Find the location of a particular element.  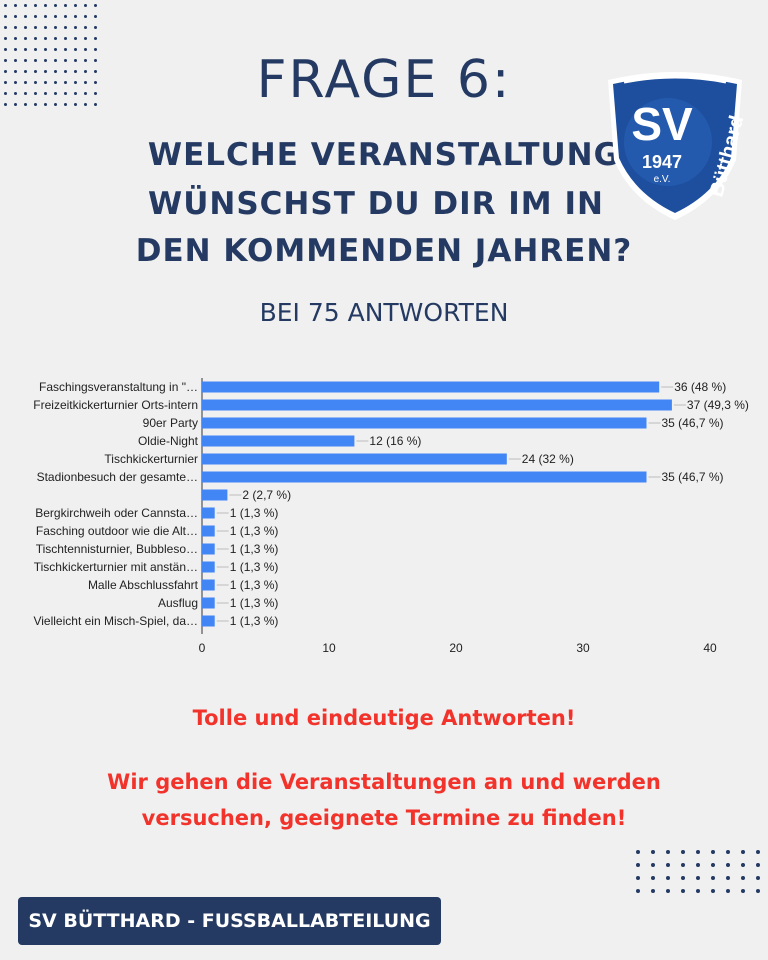

message-line-1: Tolle und eindeutige Antworten! is located at coordinates (384, 718).